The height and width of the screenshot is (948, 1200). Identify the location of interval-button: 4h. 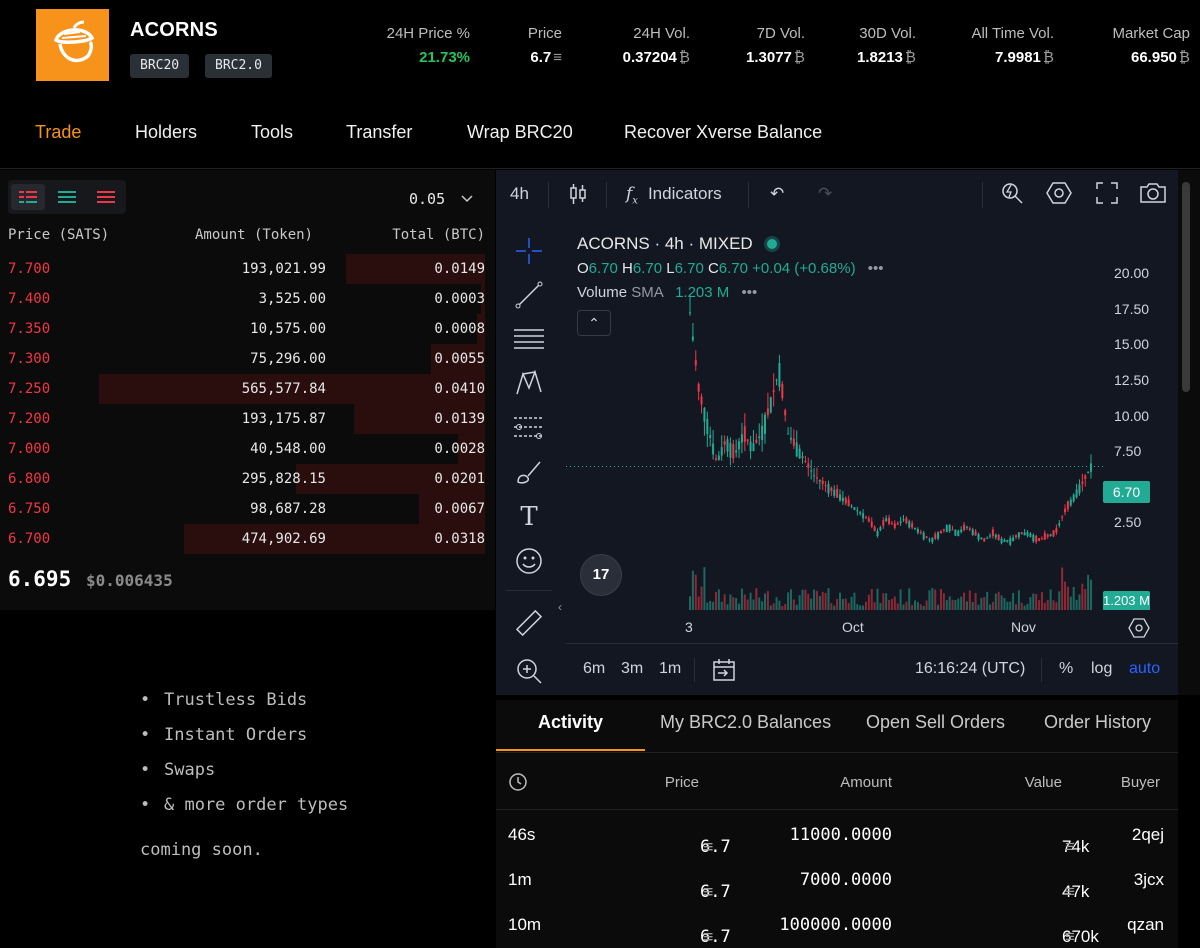
(519, 193).